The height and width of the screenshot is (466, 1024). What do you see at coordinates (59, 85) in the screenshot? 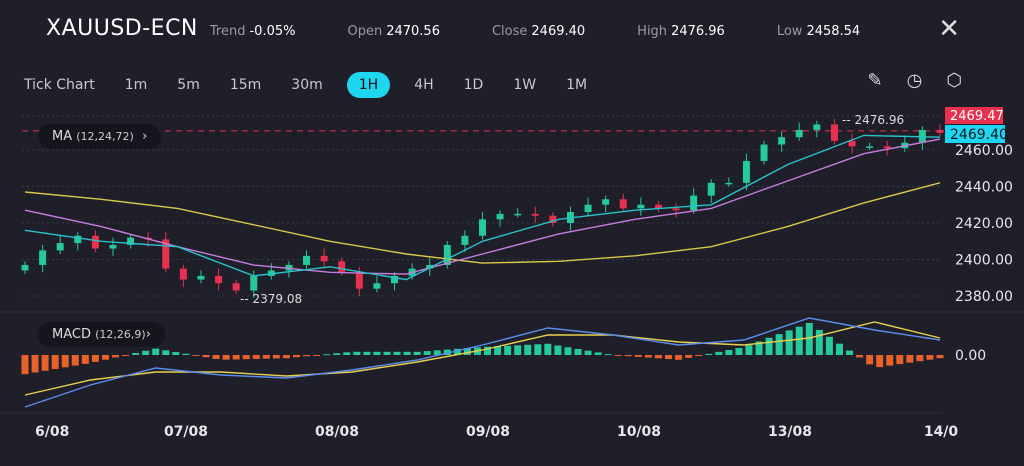
I see `timeframe-tick-chart: Tick Chart` at bounding box center [59, 85].